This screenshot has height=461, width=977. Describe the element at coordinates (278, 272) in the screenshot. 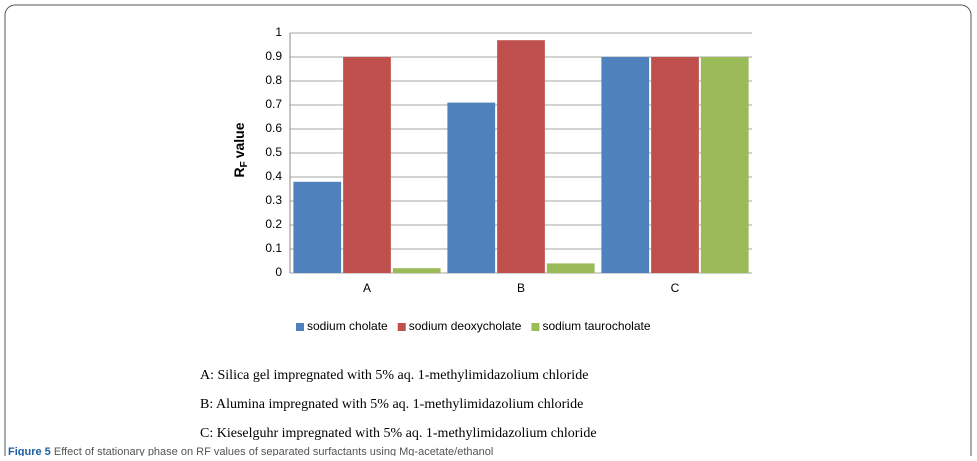

I see `y-tick-label: 0` at that location.